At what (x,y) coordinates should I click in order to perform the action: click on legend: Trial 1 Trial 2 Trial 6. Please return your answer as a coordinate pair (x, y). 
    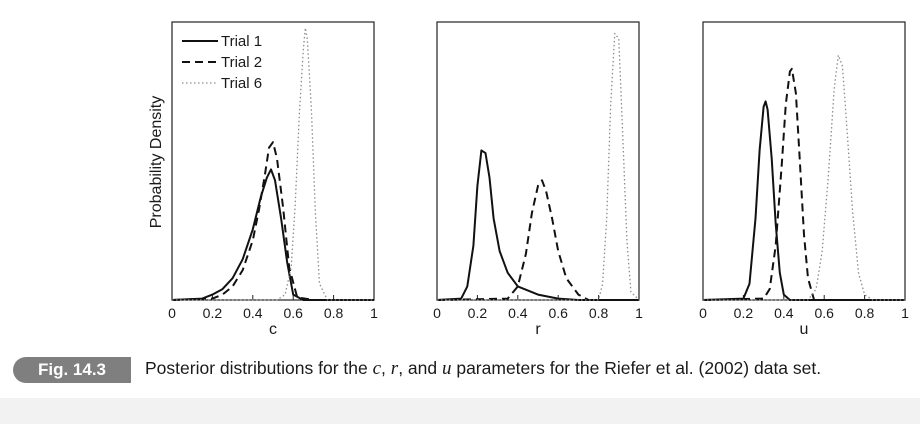
    Looking at the image, I should click on (222, 62).